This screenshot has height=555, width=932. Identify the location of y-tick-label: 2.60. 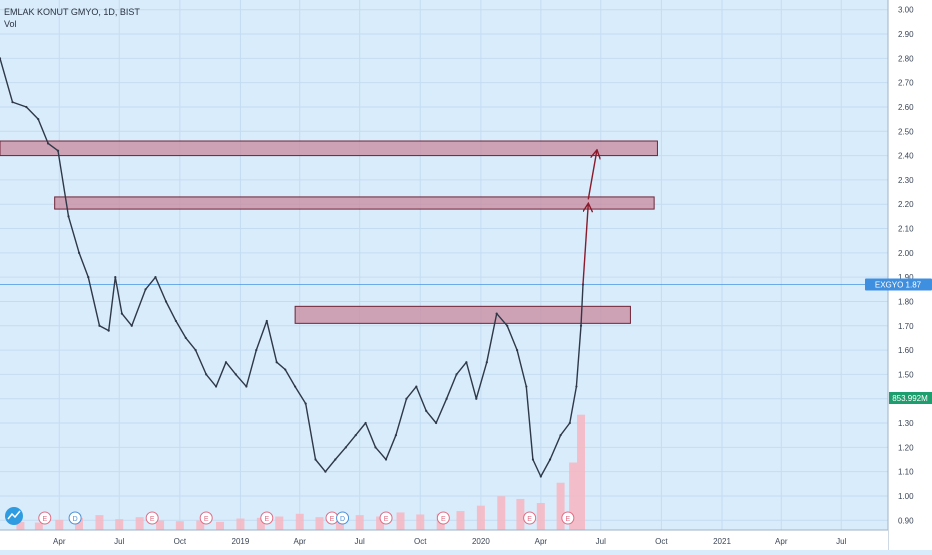
(906, 107).